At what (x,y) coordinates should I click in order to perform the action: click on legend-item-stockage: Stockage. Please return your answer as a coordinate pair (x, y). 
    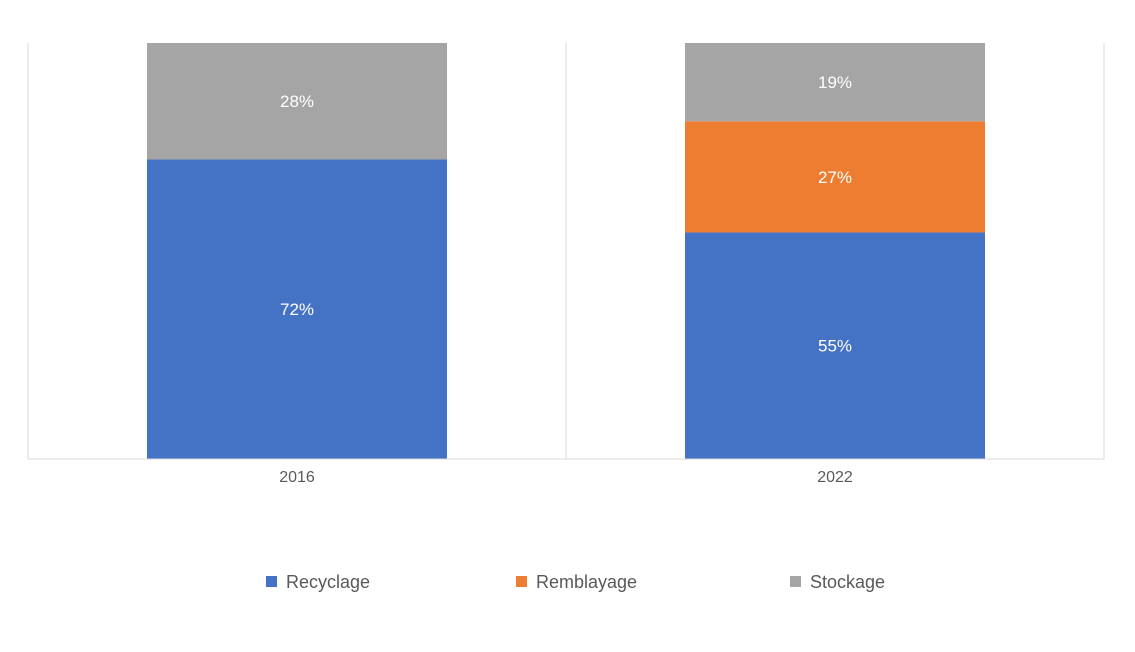
    Looking at the image, I should click on (837, 582).